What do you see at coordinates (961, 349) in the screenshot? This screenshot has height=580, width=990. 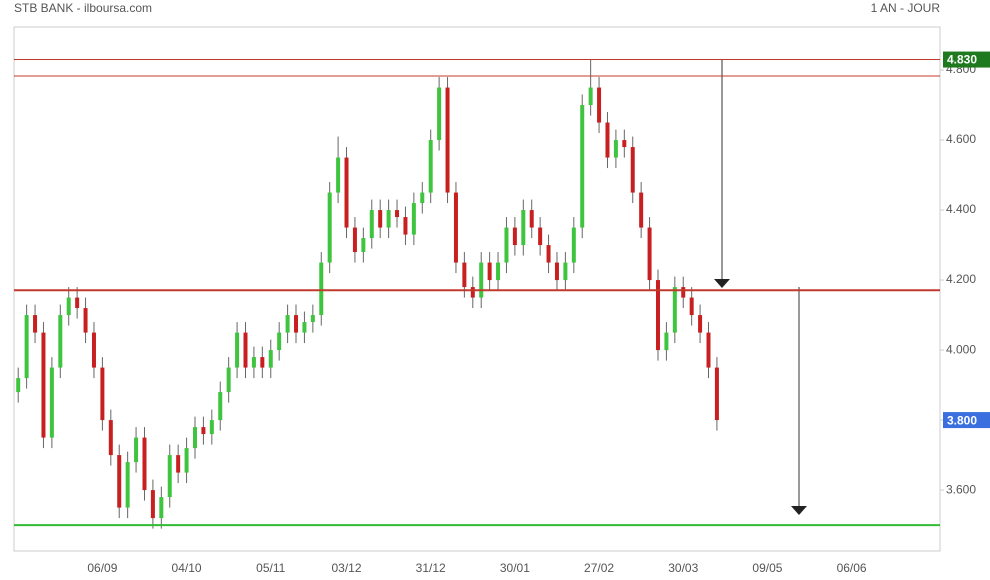 I see `y-tick-label: 4.000` at bounding box center [961, 349].